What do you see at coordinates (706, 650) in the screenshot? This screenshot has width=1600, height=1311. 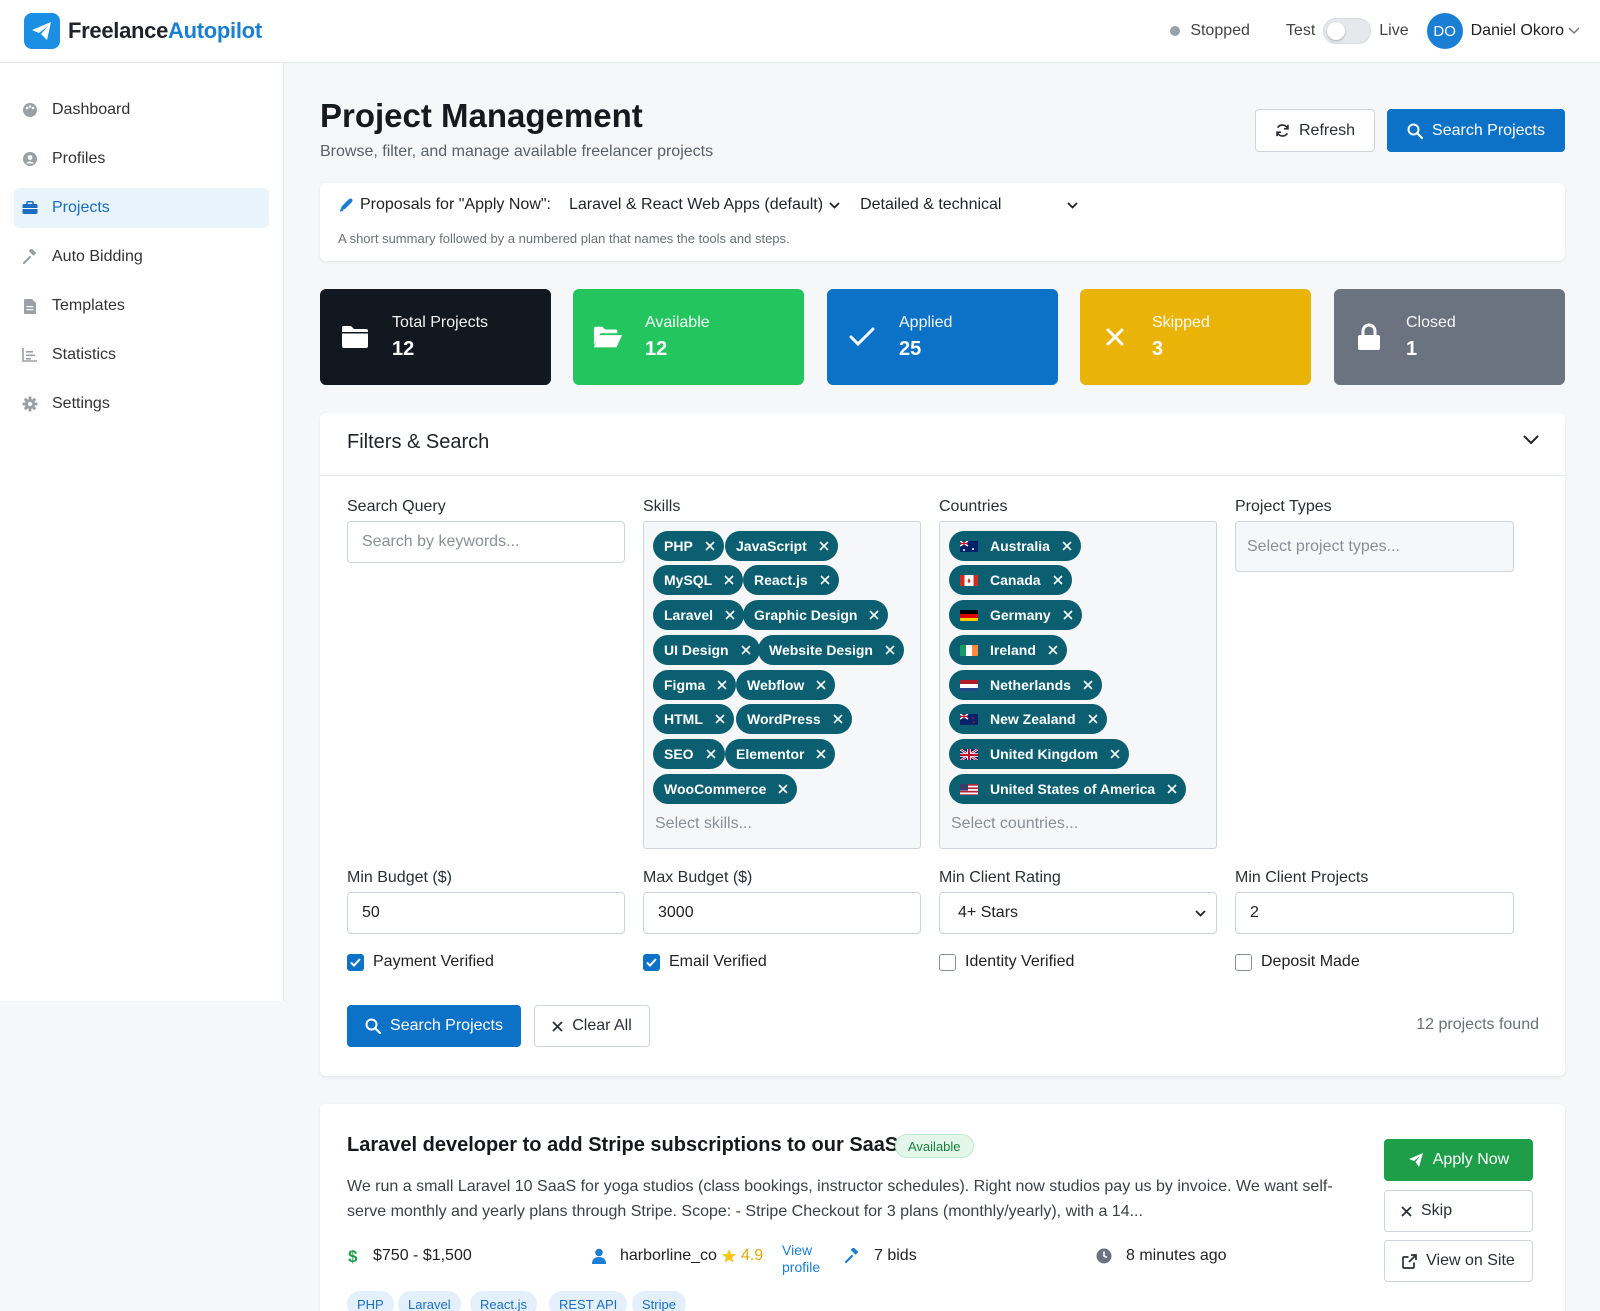 I see `skill-chip: UI Design` at bounding box center [706, 650].